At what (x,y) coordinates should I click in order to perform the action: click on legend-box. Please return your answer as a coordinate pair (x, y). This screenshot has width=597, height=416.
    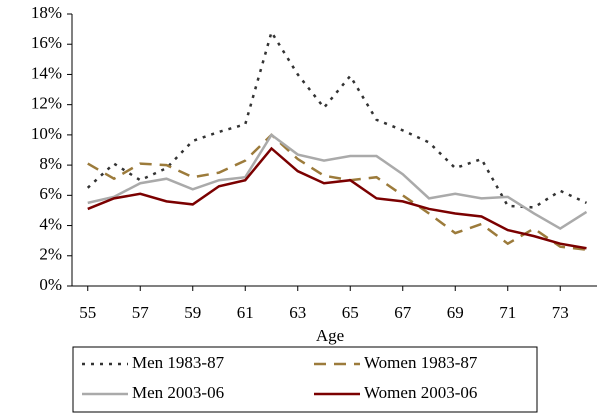
    Looking at the image, I should click on (305, 379).